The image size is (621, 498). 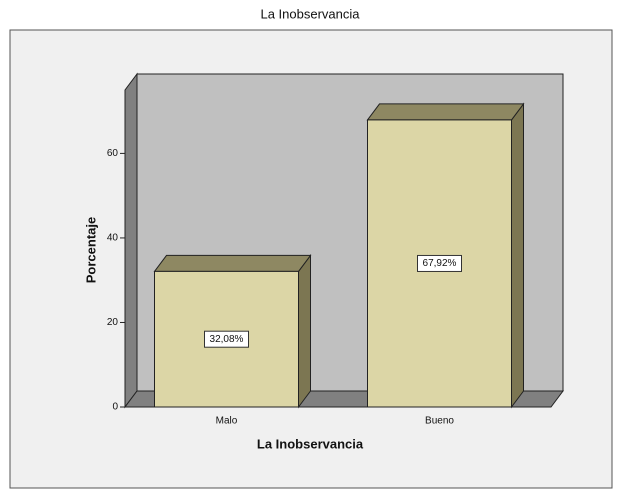 What do you see at coordinates (90, 250) in the screenshot?
I see `y-axis-title: Porcentaje` at bounding box center [90, 250].